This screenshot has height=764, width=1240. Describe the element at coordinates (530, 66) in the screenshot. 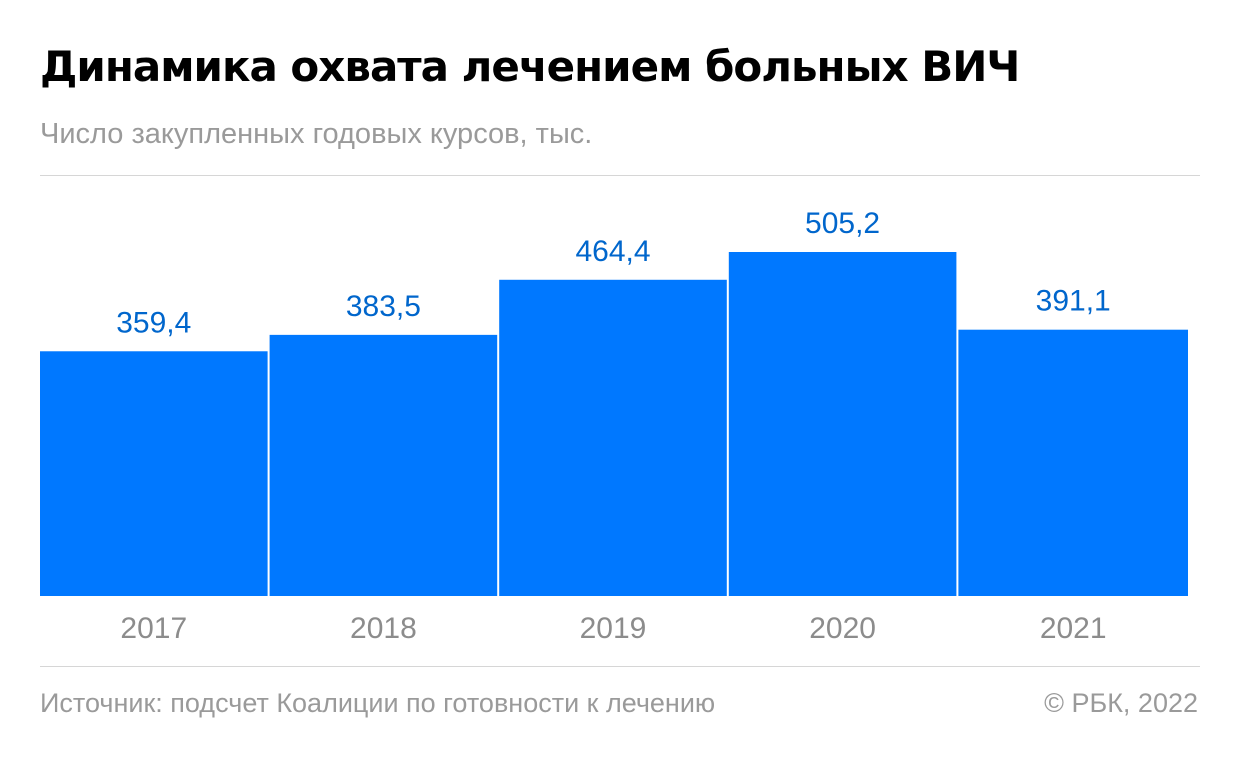

I see `chart-title: Динамика охвата лечением больных ВИЧ` at that location.